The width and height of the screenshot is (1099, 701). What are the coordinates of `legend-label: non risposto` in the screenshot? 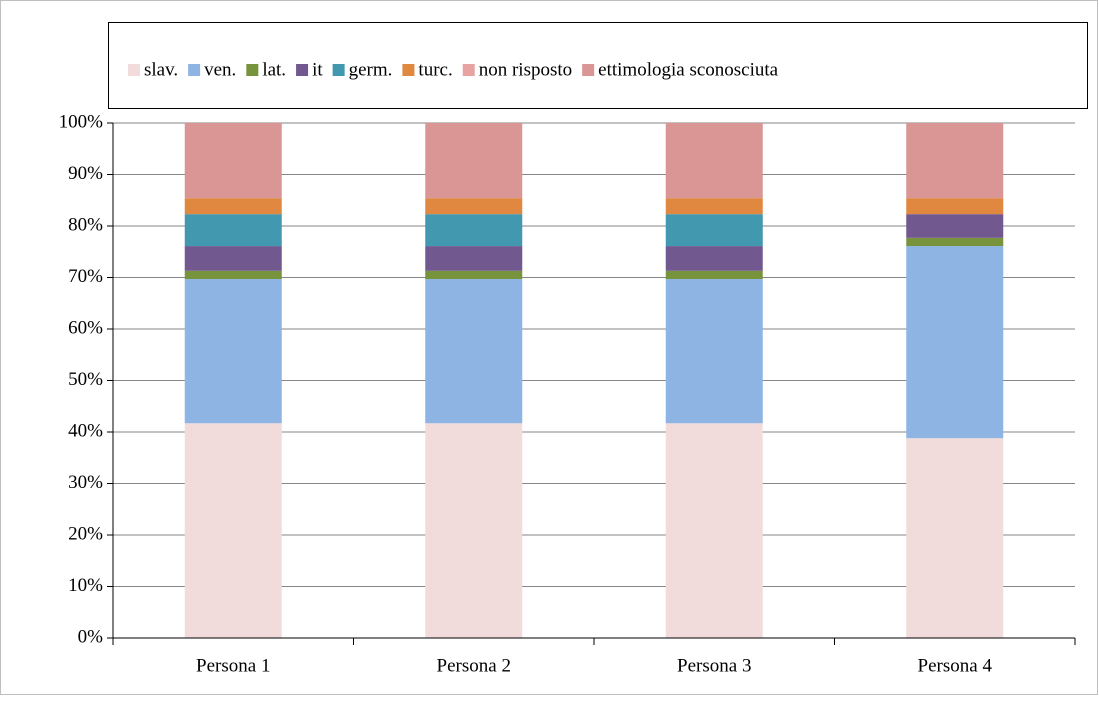 It's located at (525, 69).